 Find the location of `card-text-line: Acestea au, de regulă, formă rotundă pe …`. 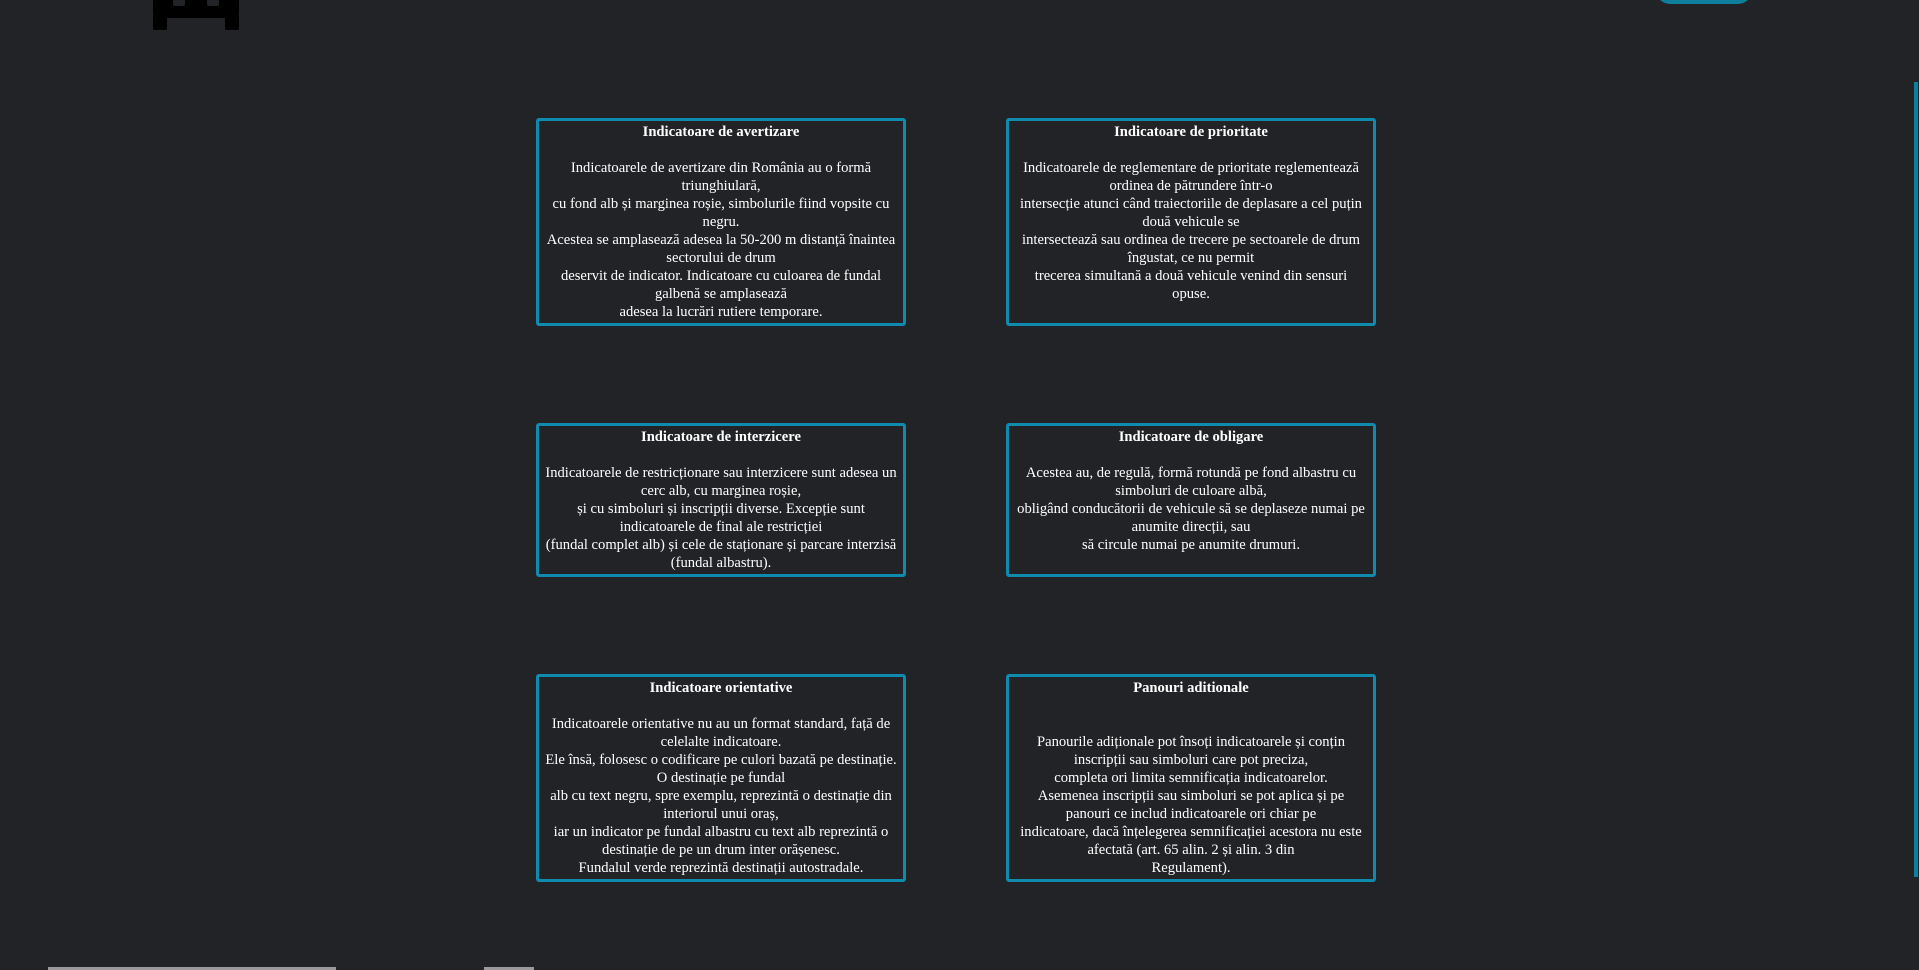

card-text-line: Acestea au, de regulă, formă rotundă pe … is located at coordinates (1191, 482).